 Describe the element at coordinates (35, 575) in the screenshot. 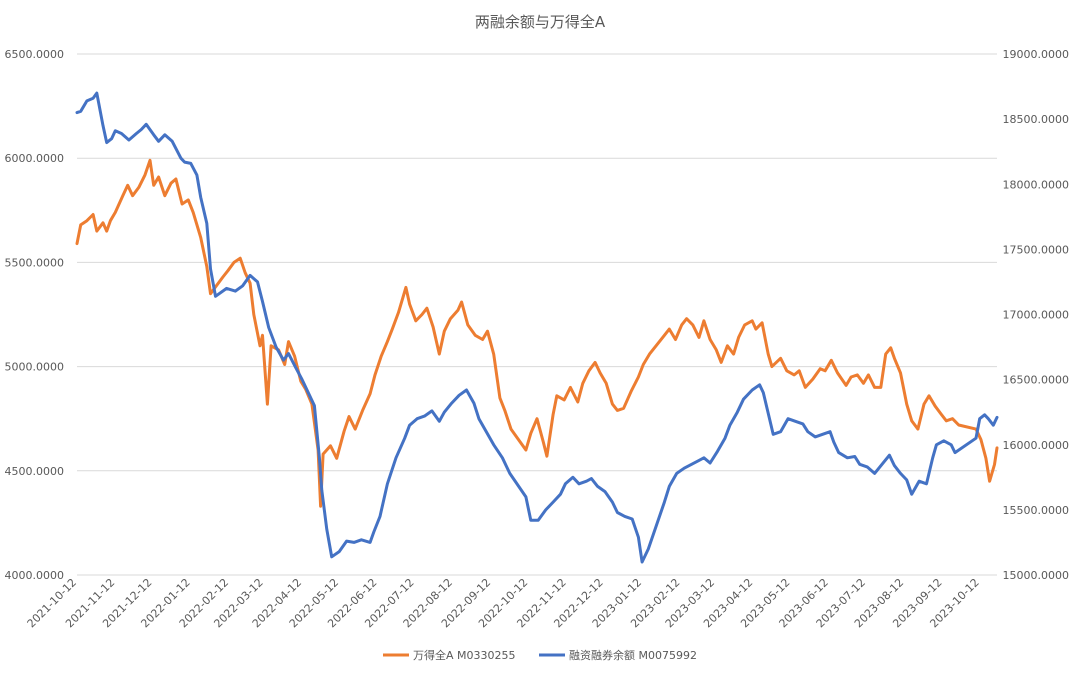

I see `left-y-tick-label: 4000.0000` at that location.